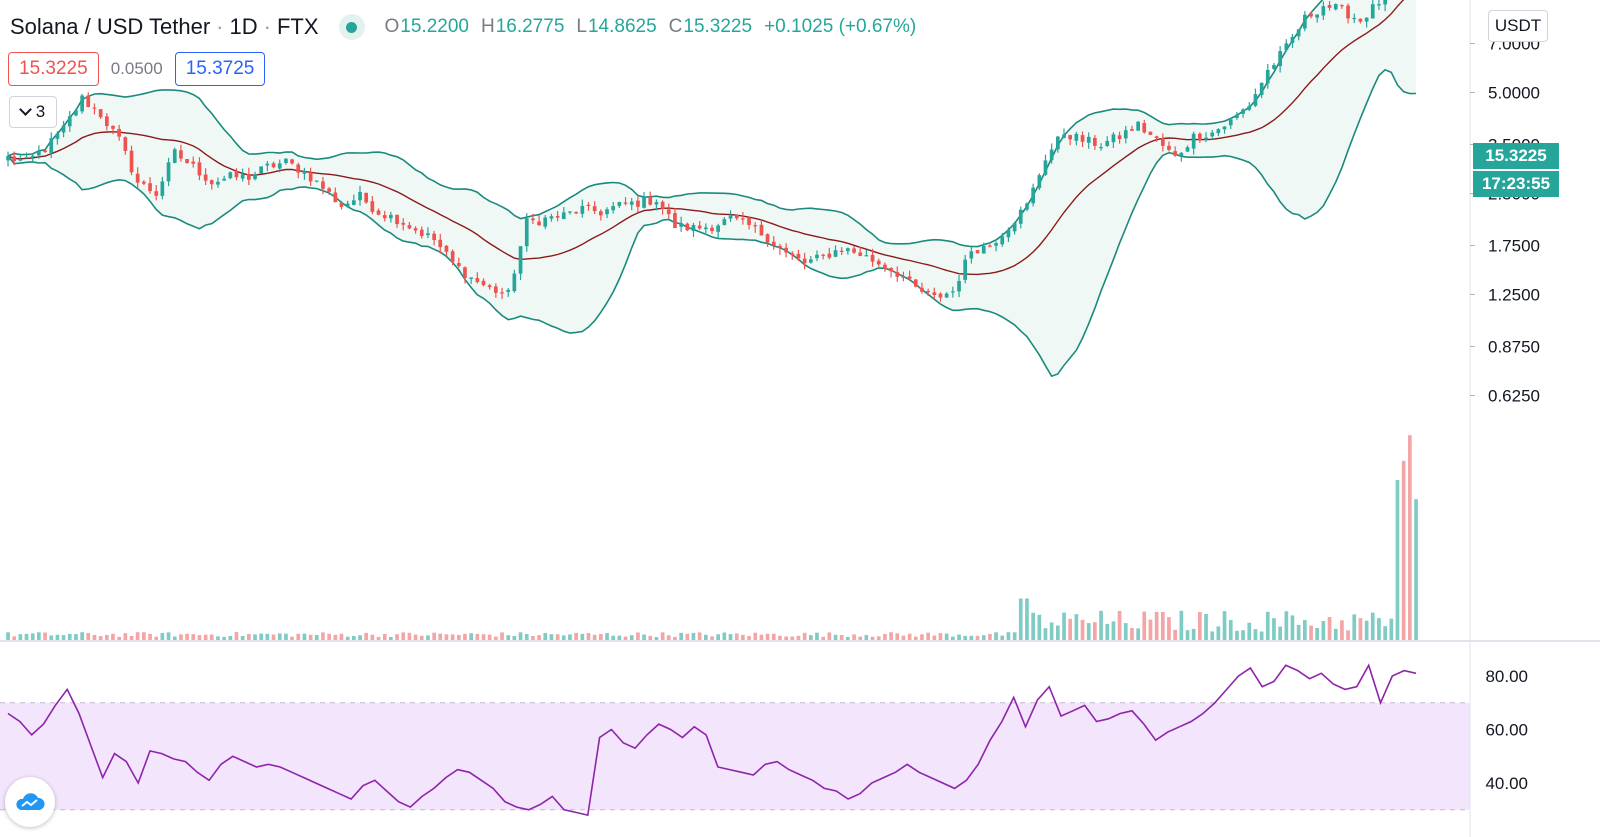 The width and height of the screenshot is (1600, 837). Describe the element at coordinates (243, 26) in the screenshot. I see `interval-label: 1D` at that location.